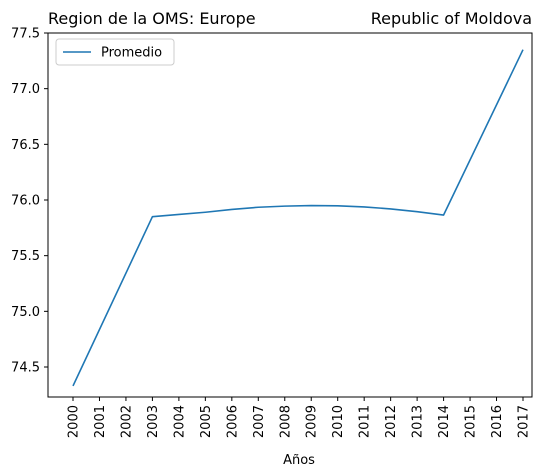 The image size is (556, 476). I want to click on x-tick-label: 2003, so click(153, 421).